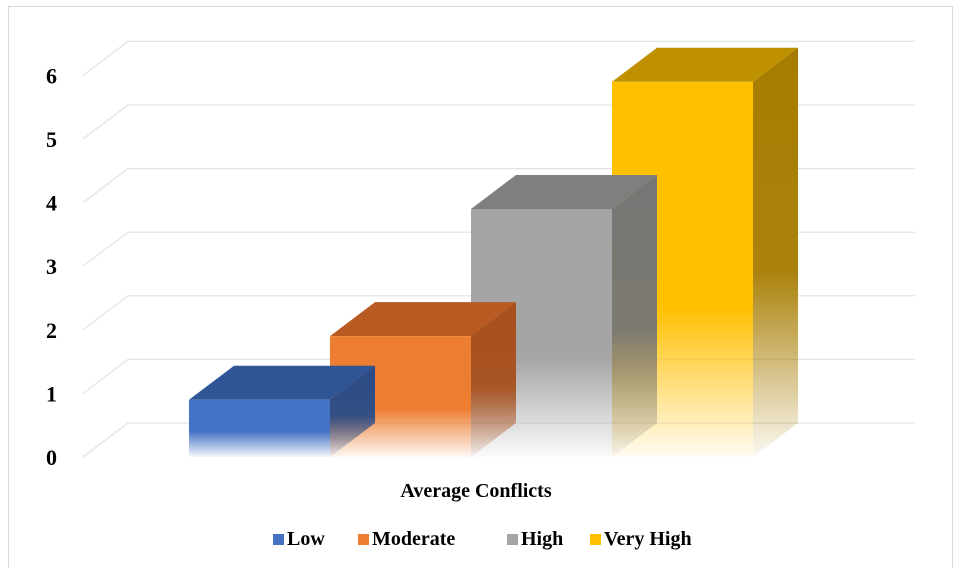 The width and height of the screenshot is (957, 573). What do you see at coordinates (482, 539) in the screenshot?
I see `legend: Low Moderate High Very High` at bounding box center [482, 539].